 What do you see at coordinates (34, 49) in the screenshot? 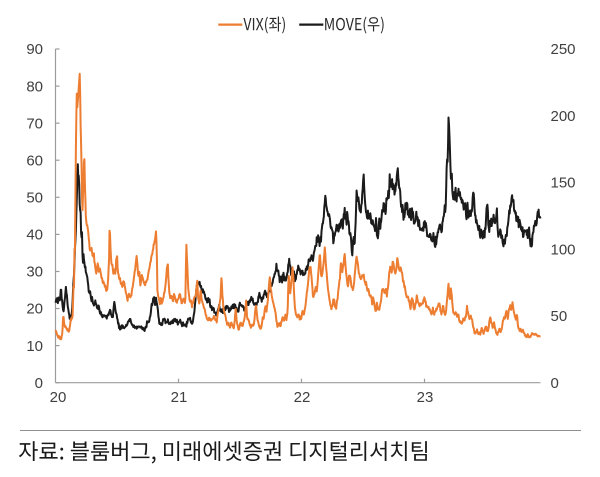
I see `svg-text: 90` at bounding box center [34, 49].